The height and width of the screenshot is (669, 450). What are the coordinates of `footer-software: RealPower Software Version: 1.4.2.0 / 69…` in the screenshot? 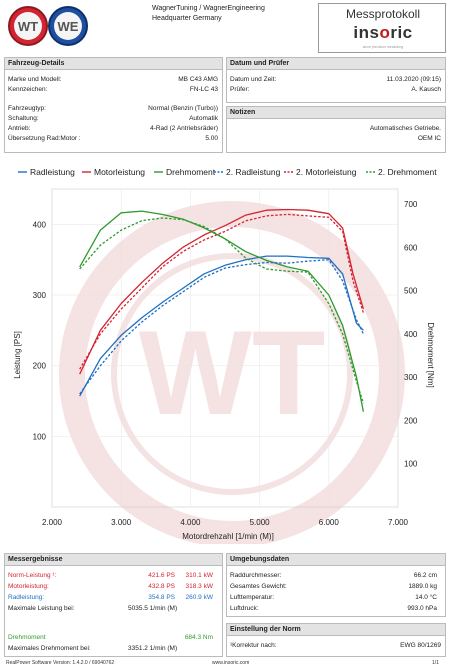 It's located at (60, 663).